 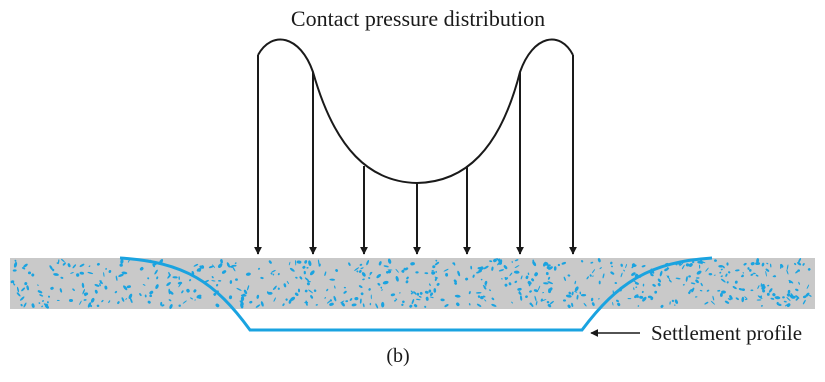 What do you see at coordinates (412, 283) in the screenshot?
I see `soil-layer` at bounding box center [412, 283].